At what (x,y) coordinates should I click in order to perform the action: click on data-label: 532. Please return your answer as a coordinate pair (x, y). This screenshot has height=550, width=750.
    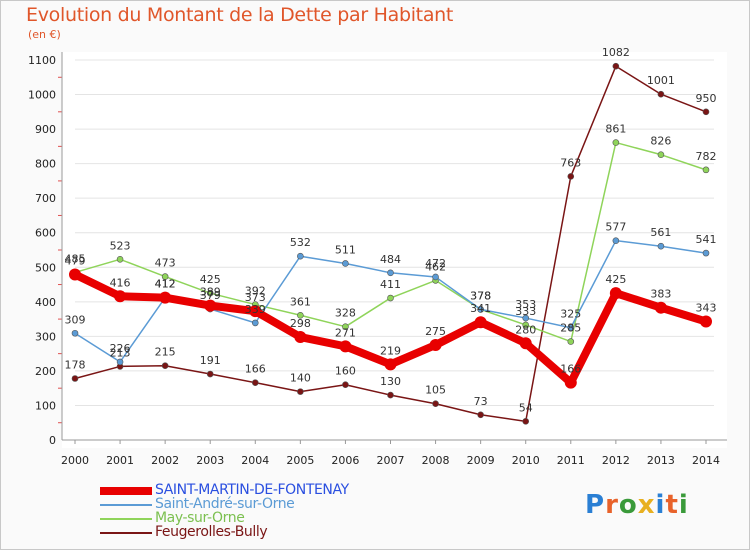
    Looking at the image, I should click on (300, 242).